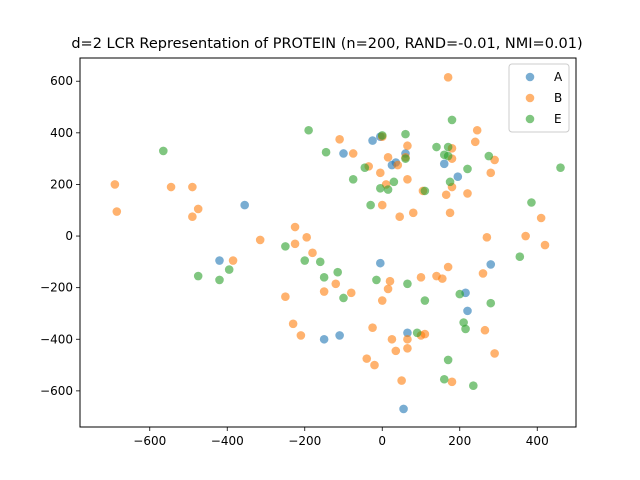 This screenshot has height=480, width=640. What do you see at coordinates (61, 184) in the screenshot?
I see `y-tick-label: 200` at bounding box center [61, 184].